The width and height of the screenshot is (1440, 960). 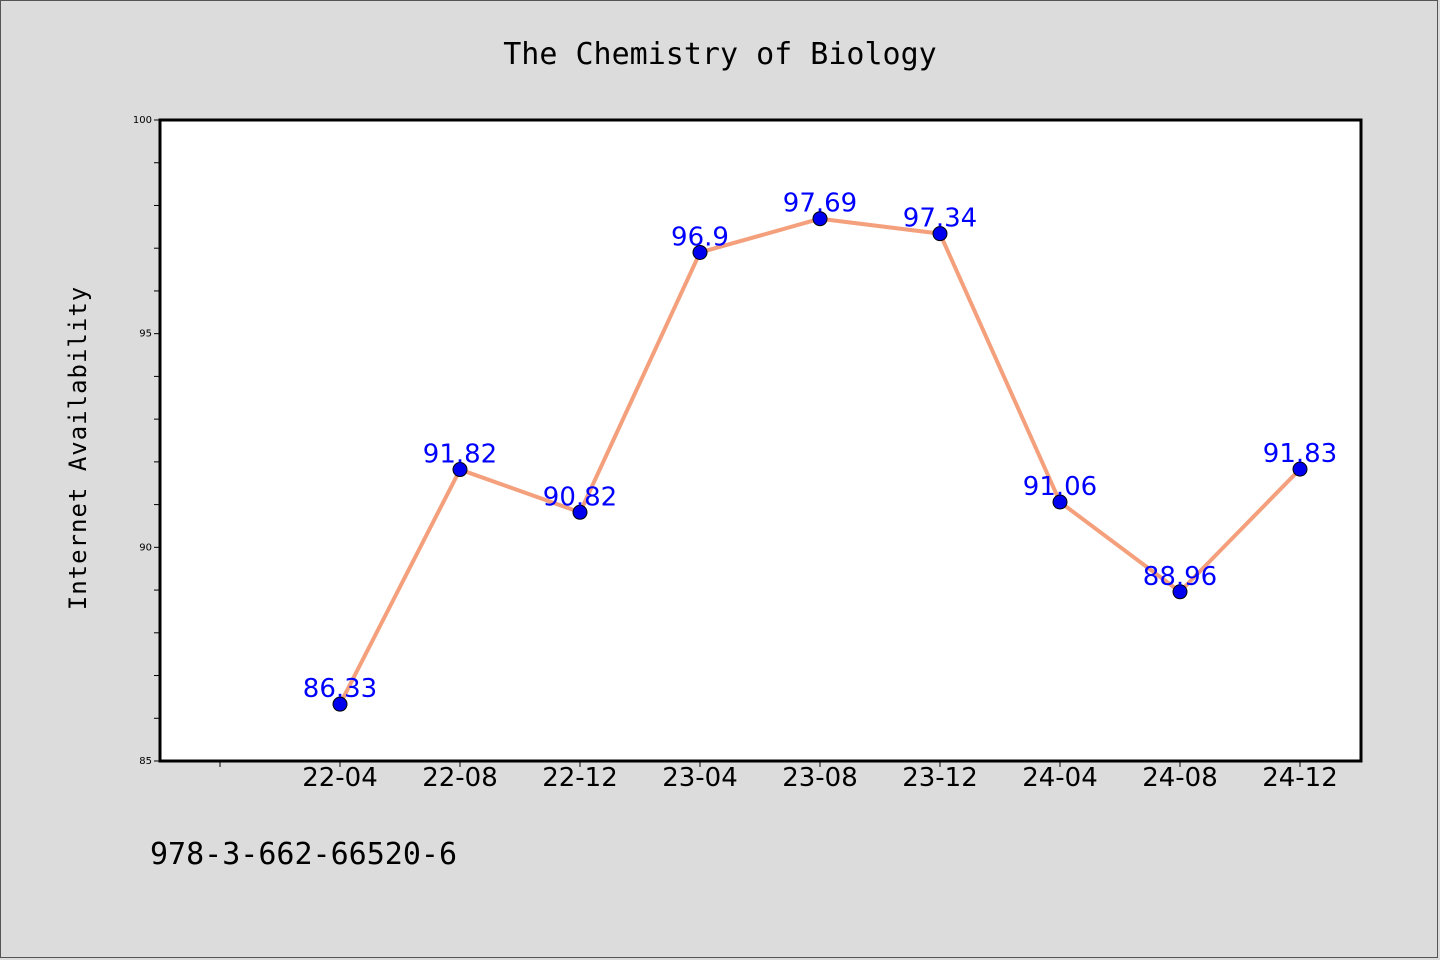 I want to click on y-tick-label: 100, so click(x=142, y=120).